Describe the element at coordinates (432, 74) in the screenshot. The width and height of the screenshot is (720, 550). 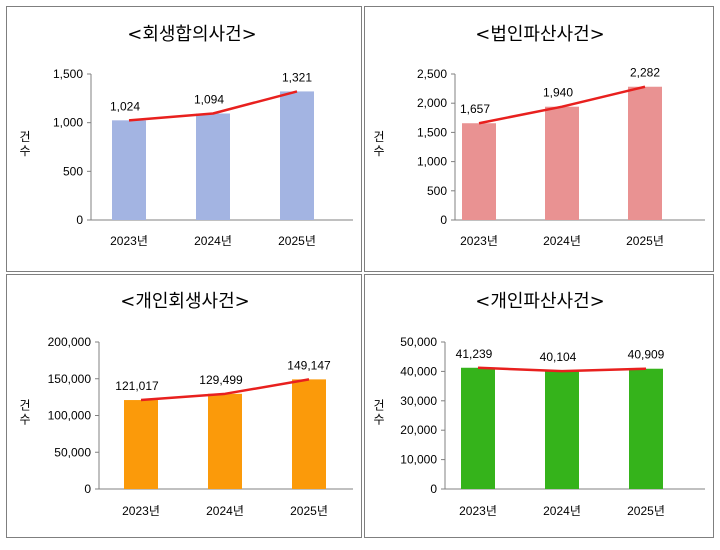
I see `y-tick-label: 2,500` at that location.